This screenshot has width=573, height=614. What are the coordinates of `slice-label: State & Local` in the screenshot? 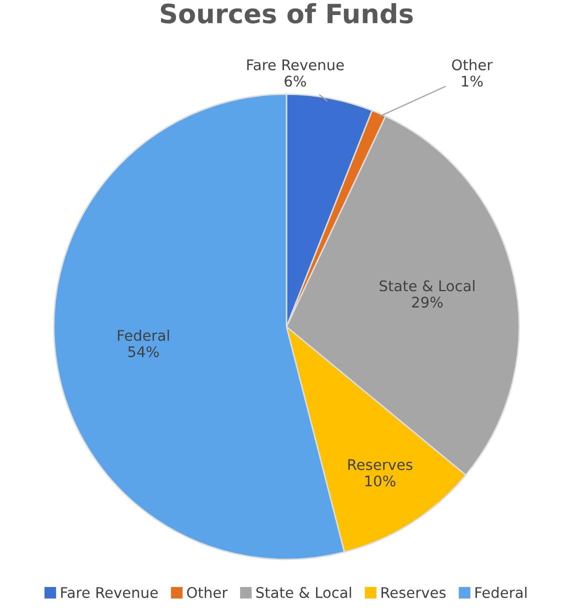 It's located at (427, 286).